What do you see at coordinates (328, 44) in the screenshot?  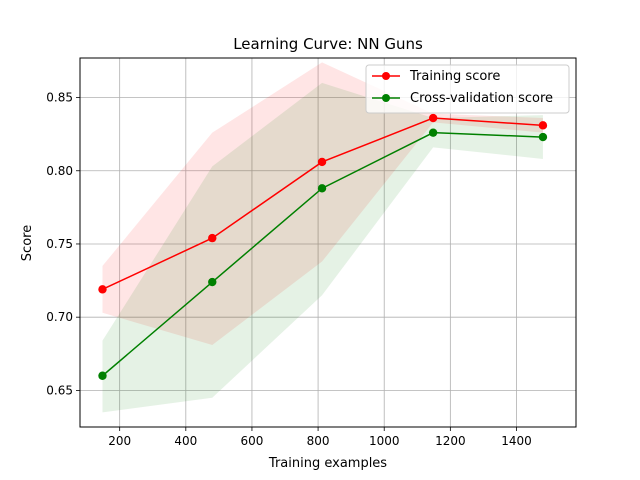 I see `chart-title: Learning Curve: NN Guns` at bounding box center [328, 44].